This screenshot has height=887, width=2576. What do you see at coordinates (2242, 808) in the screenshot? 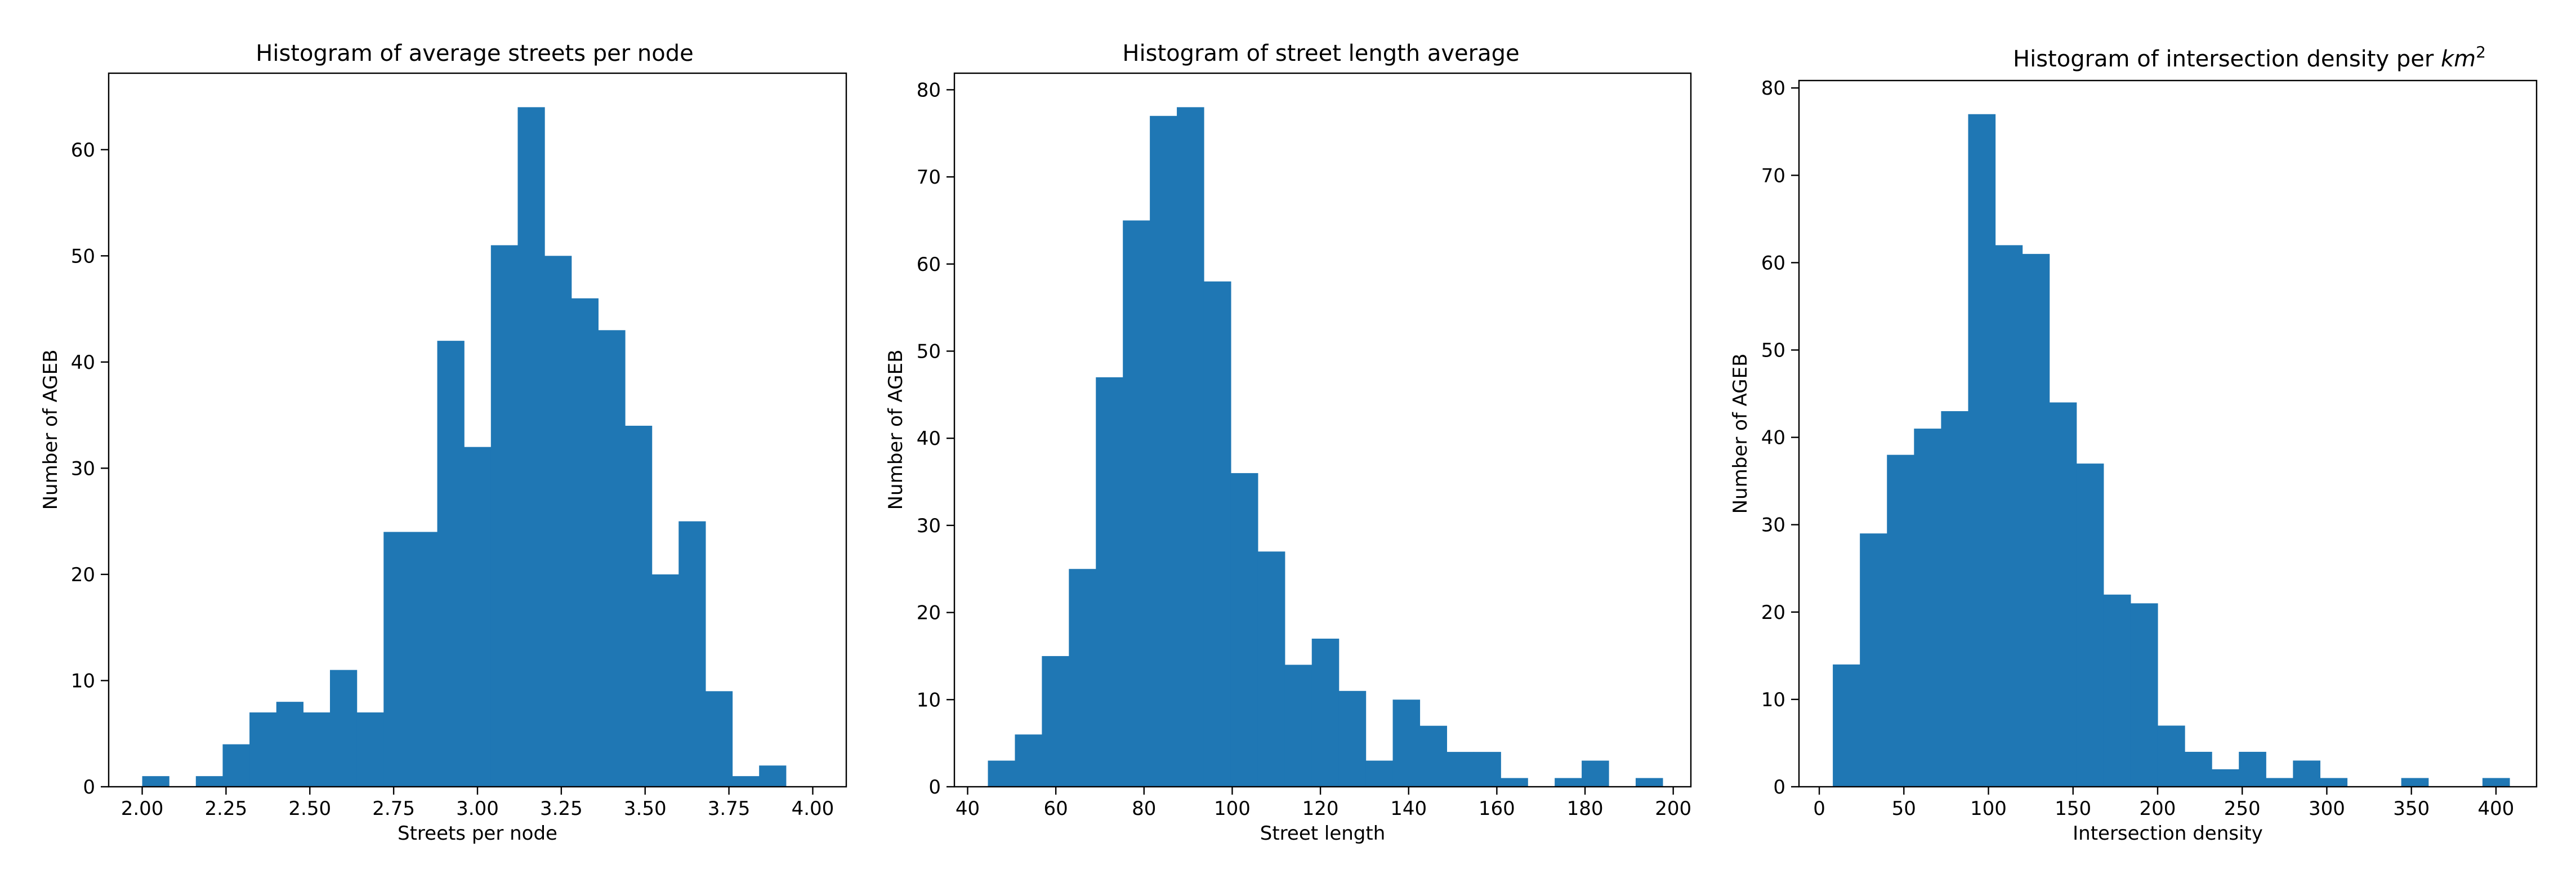
I see `x-tick-label: 250` at bounding box center [2242, 808].